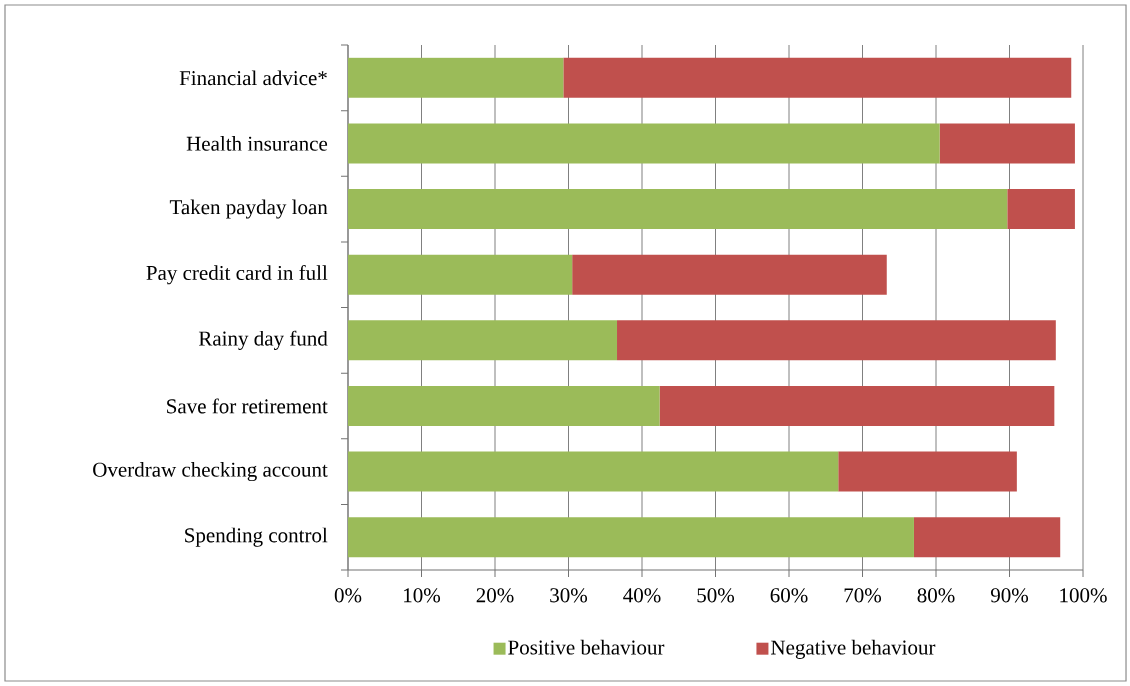 The height and width of the screenshot is (686, 1130). What do you see at coordinates (247, 406) in the screenshot?
I see `y-tick-label: Save for retirement` at bounding box center [247, 406].